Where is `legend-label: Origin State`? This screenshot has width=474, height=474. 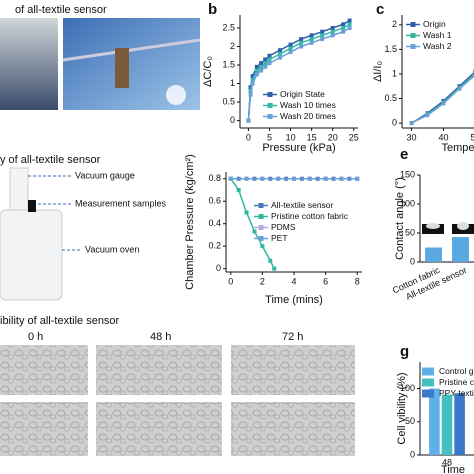
legend-label: Origin State is located at coordinates (302, 94).